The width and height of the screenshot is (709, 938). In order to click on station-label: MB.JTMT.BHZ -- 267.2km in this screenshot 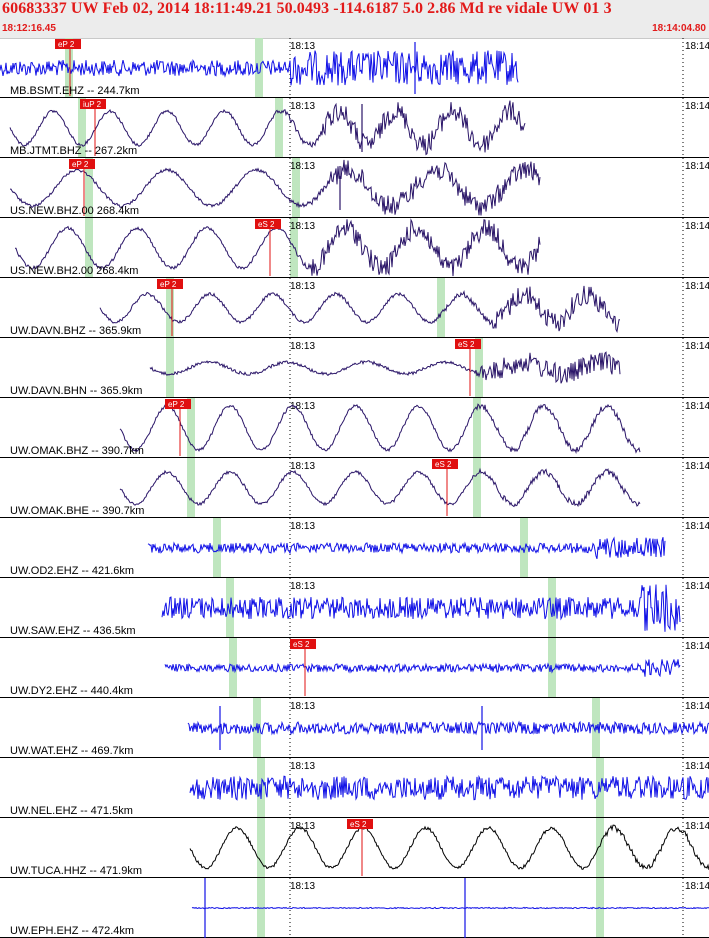, I will do `click(73, 151)`.